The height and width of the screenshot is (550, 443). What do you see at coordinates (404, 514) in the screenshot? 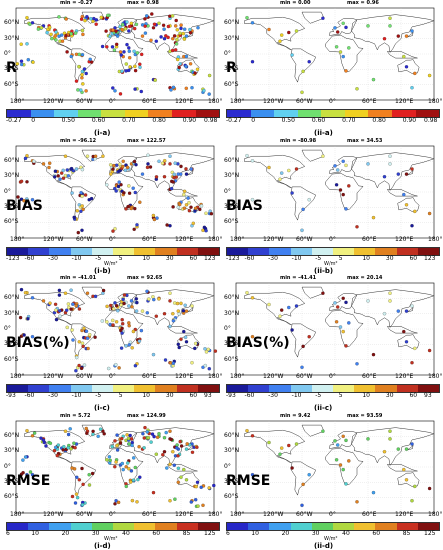
I see `lon-tick-label: 120°E` at bounding box center [404, 514].